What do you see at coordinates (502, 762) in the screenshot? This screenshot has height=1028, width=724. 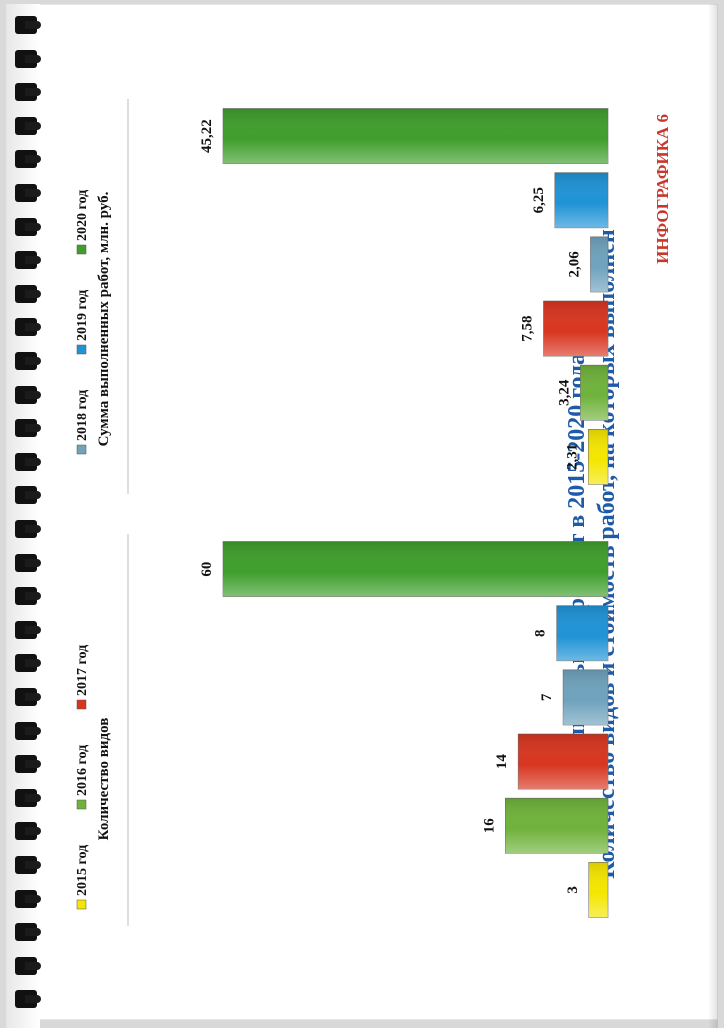 I see `data-label: 14` at bounding box center [502, 762].